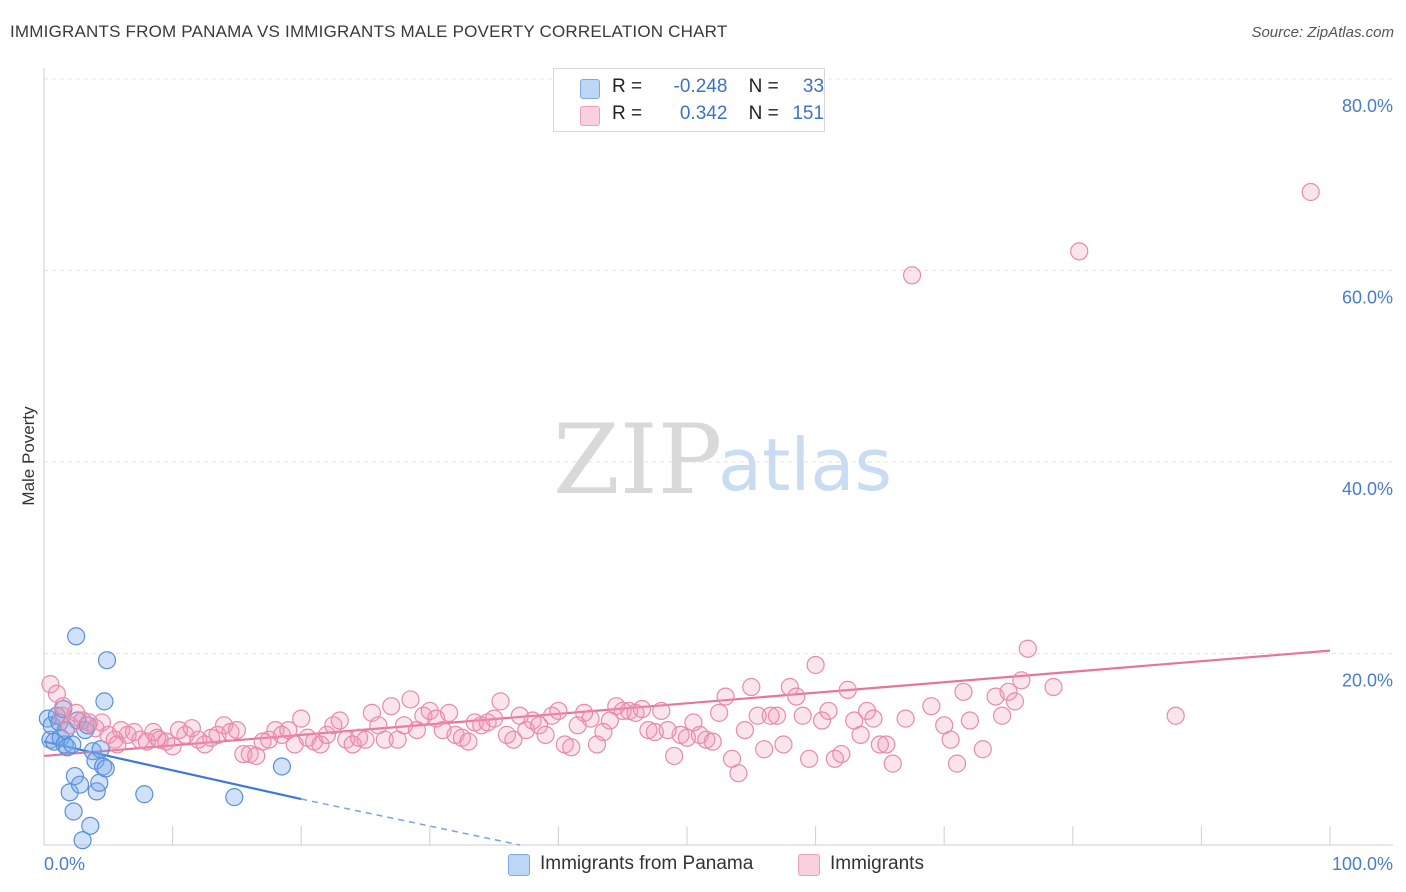  I want to click on correlation-legend: R = -0.248 N = 33 R = 0.342 N = 151, so click(689, 100).